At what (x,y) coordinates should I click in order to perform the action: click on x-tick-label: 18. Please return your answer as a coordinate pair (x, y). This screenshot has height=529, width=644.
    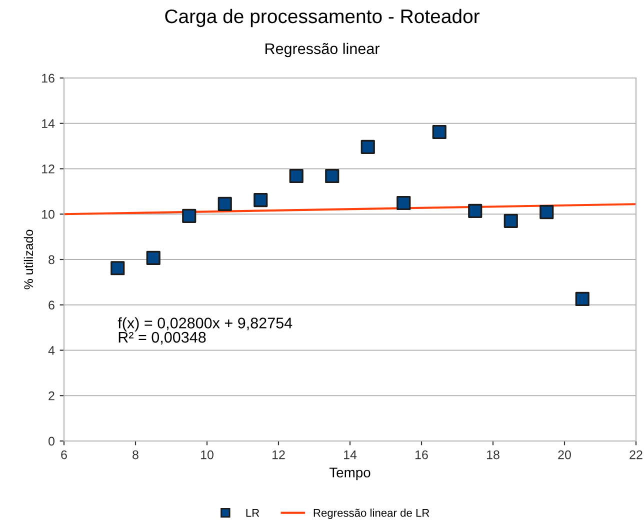
    Looking at the image, I should click on (493, 455).